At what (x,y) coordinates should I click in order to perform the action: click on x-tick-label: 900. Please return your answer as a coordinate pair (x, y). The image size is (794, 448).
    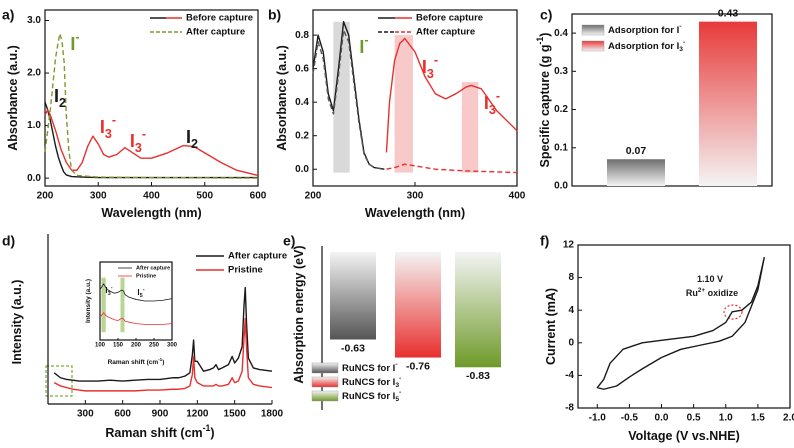
    Looking at the image, I should click on (160, 414).